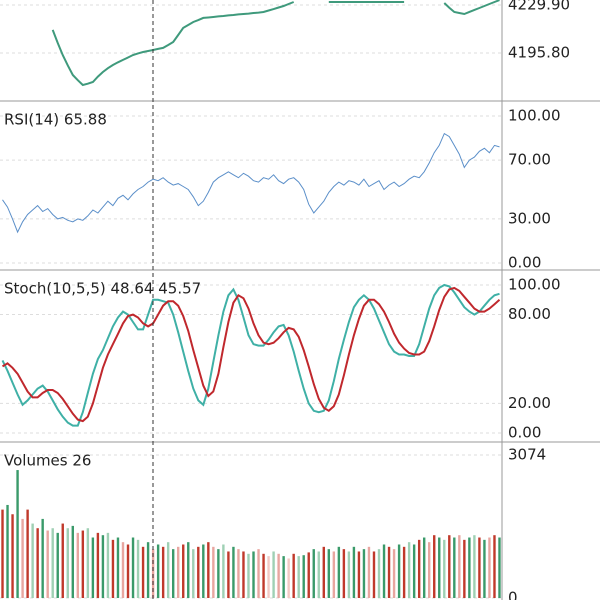  What do you see at coordinates (539, 6) in the screenshot?
I see `y-tick-label: 4229.90` at bounding box center [539, 6].